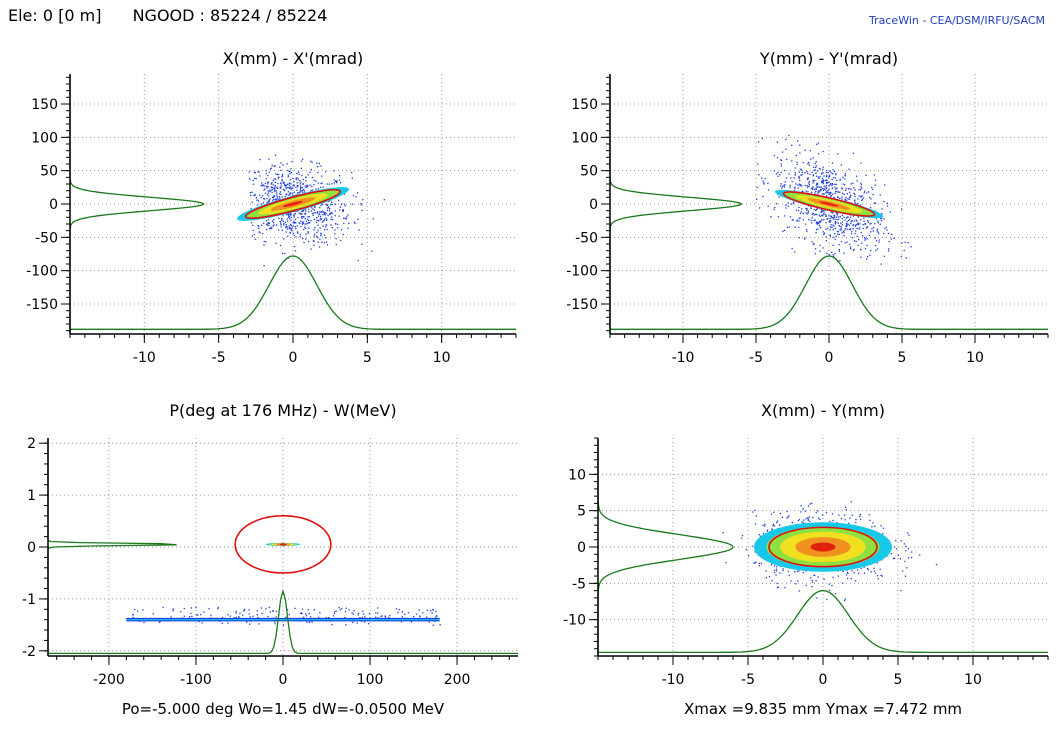 The width and height of the screenshot is (1057, 731). I want to click on element-position: Ele: 0 [0 m], so click(55, 15).